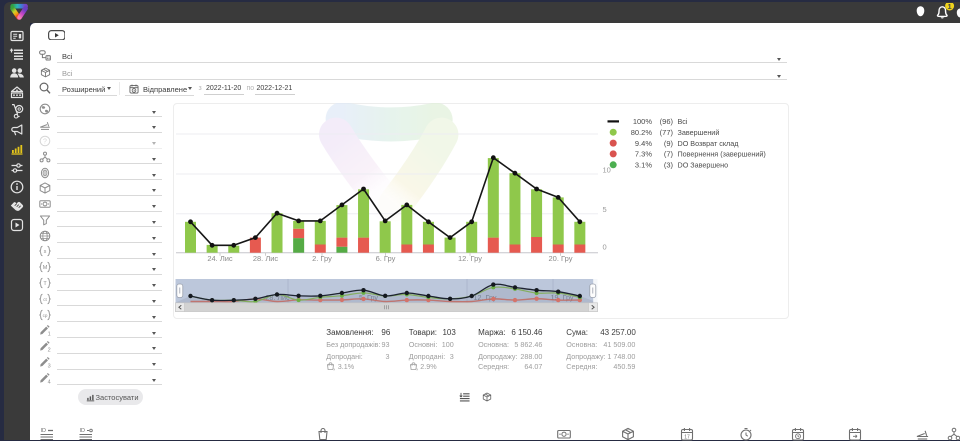 The height and width of the screenshot is (441, 960). What do you see at coordinates (220, 258) in the screenshot?
I see `svg-text: 24. Лис` at bounding box center [220, 258].